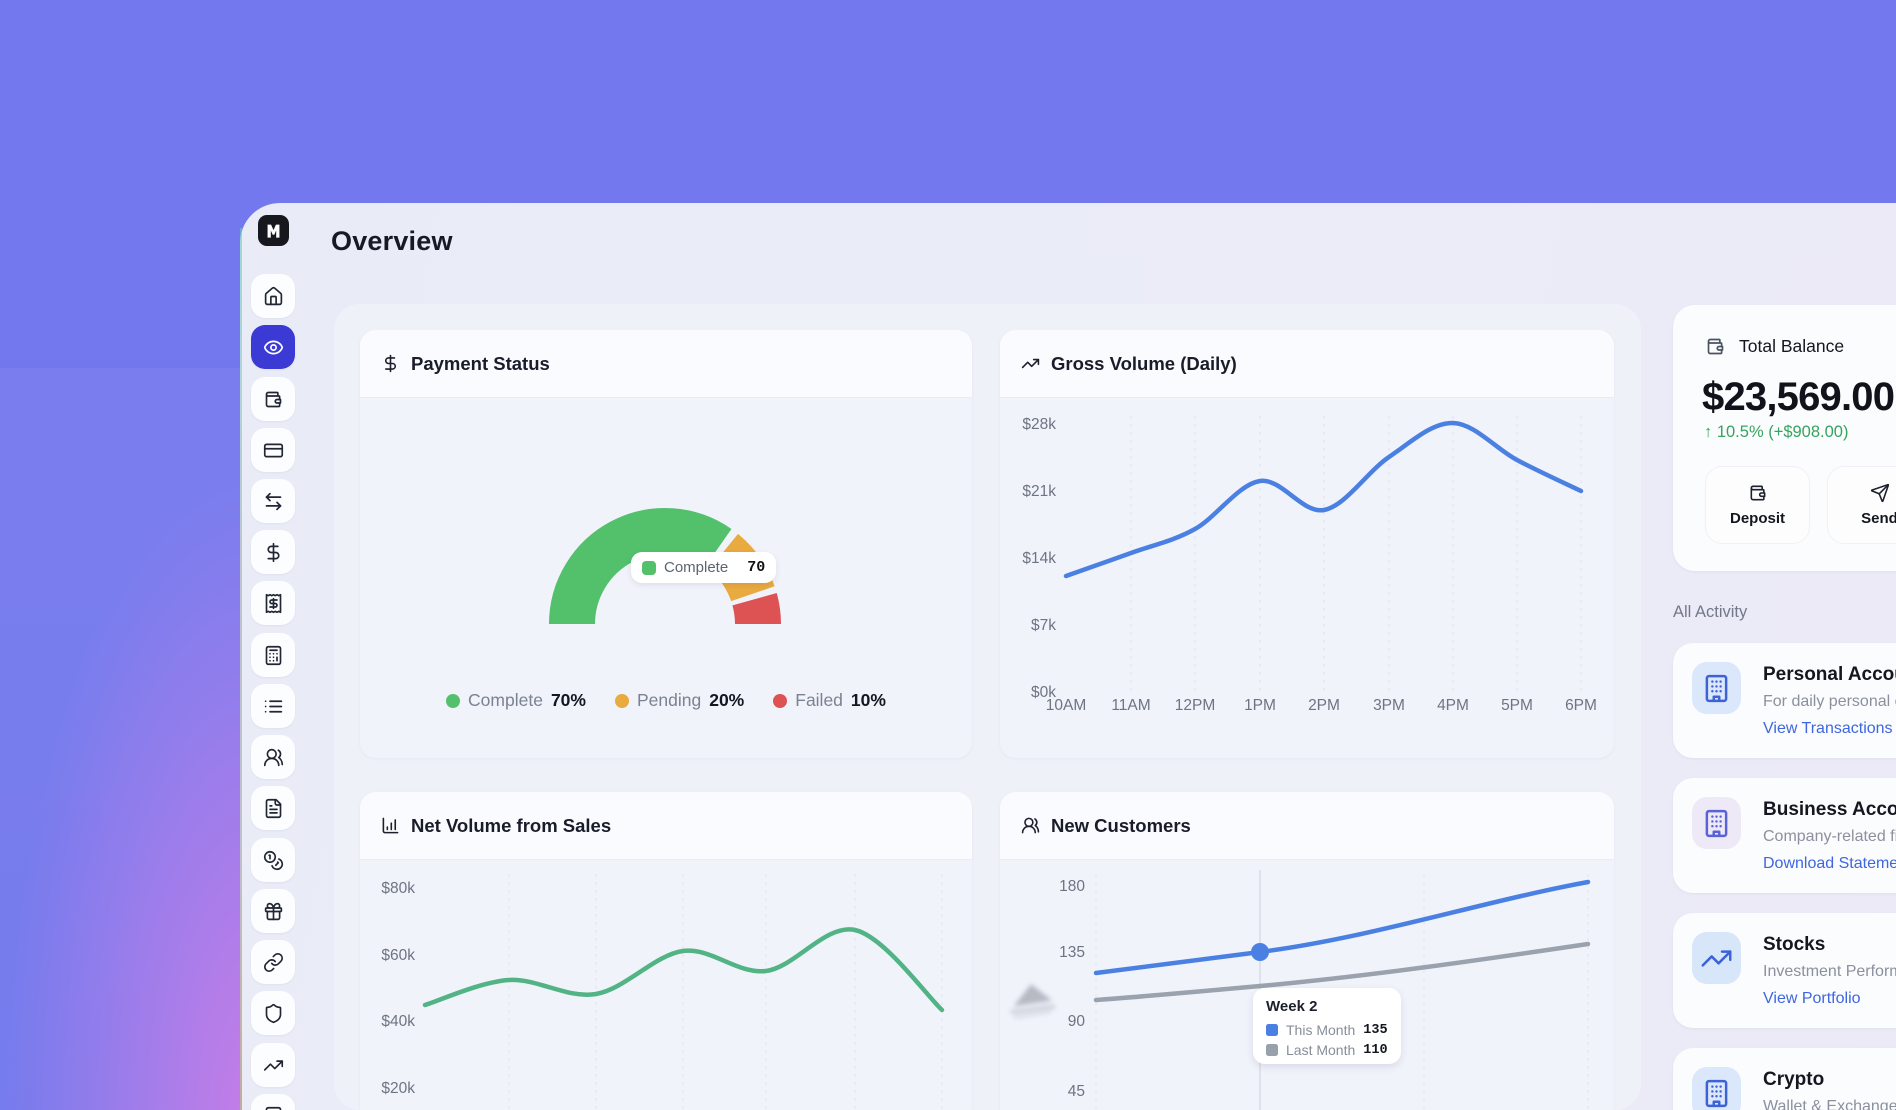 The height and width of the screenshot is (1110, 1896). Describe the element at coordinates (1517, 705) in the screenshot. I see `svg-text: 5PM` at that location.